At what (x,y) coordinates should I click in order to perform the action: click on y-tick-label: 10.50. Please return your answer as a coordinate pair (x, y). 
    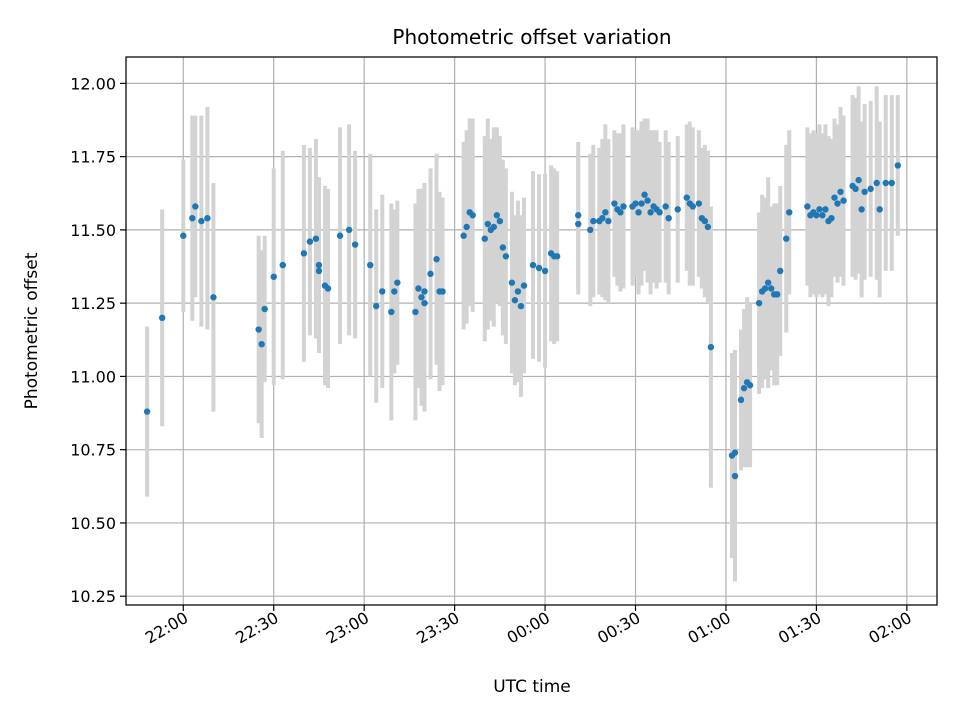
    Looking at the image, I should click on (93, 523).